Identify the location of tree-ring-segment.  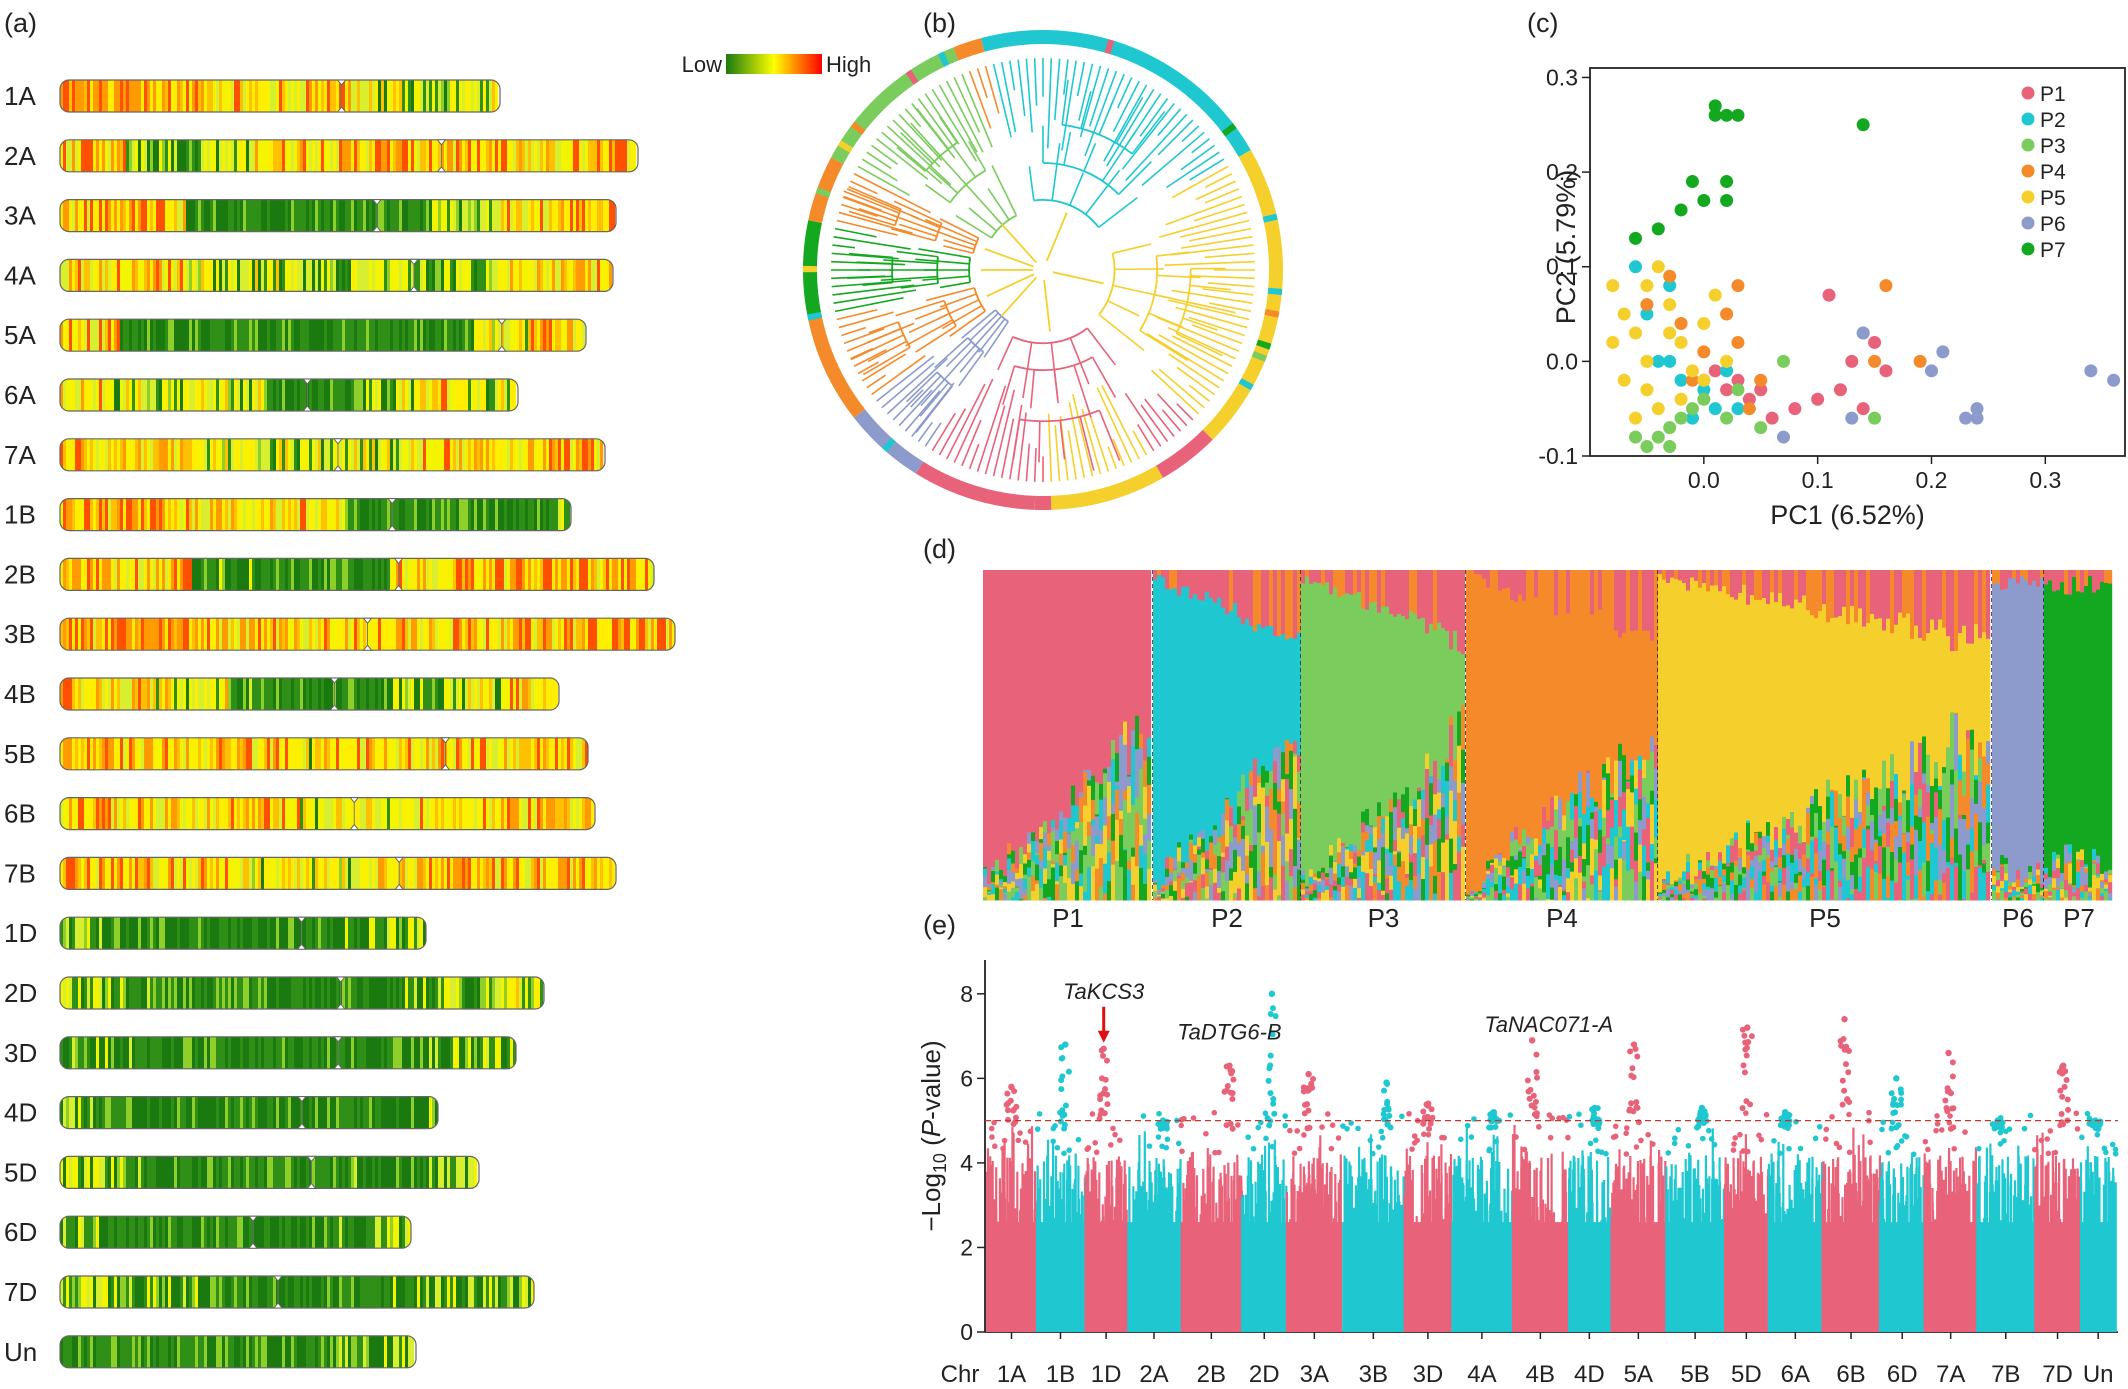
(836, 367).